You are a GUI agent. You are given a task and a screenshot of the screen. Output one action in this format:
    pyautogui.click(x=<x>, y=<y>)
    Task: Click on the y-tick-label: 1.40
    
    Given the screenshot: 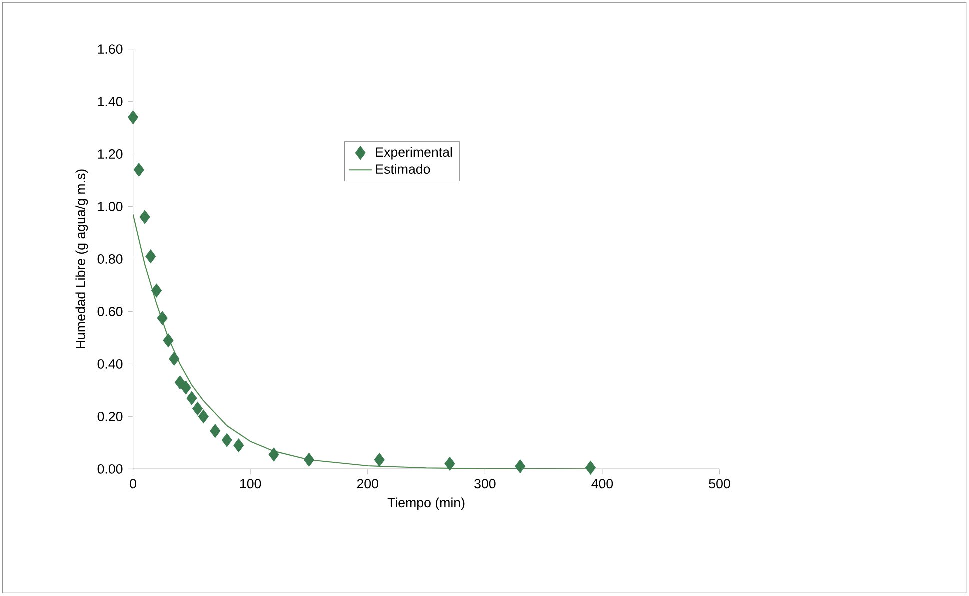 What is the action you would take?
    pyautogui.click(x=110, y=102)
    